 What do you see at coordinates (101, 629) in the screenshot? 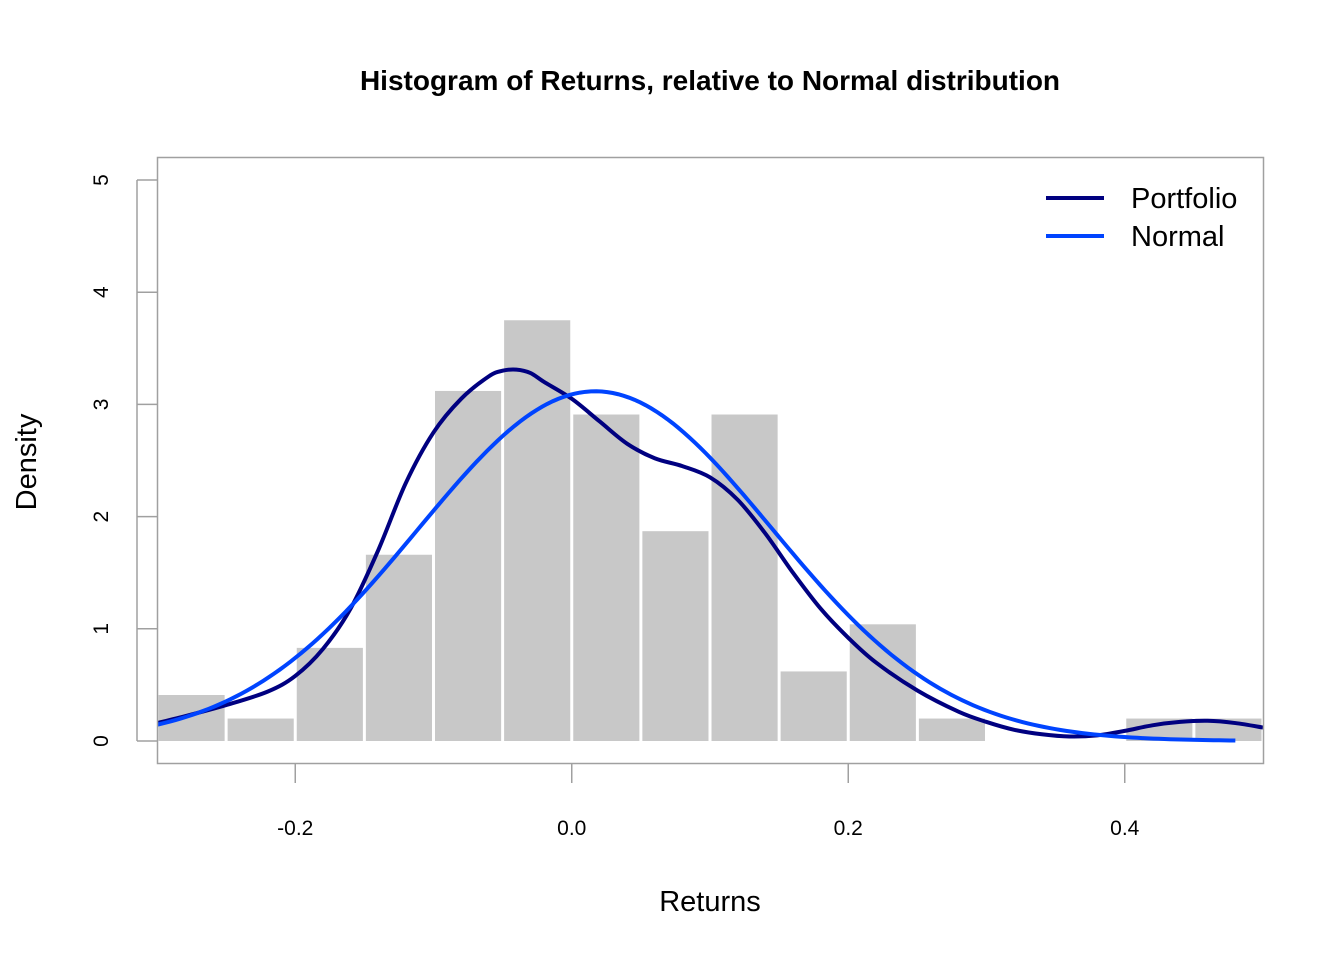
I see `y-tick-label: 1` at bounding box center [101, 629].